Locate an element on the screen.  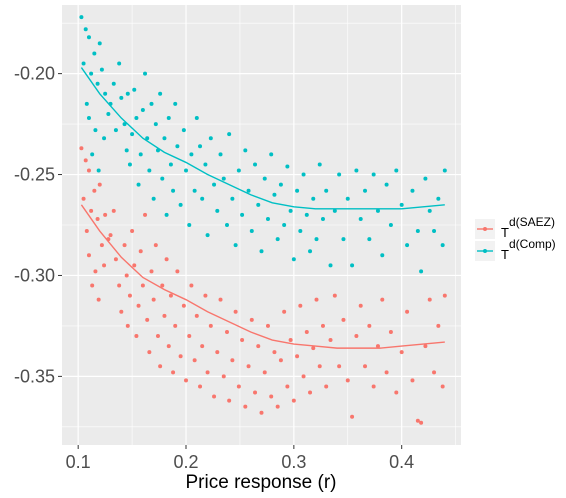
y-tick-label: -0.20 is located at coordinates (34, 74).